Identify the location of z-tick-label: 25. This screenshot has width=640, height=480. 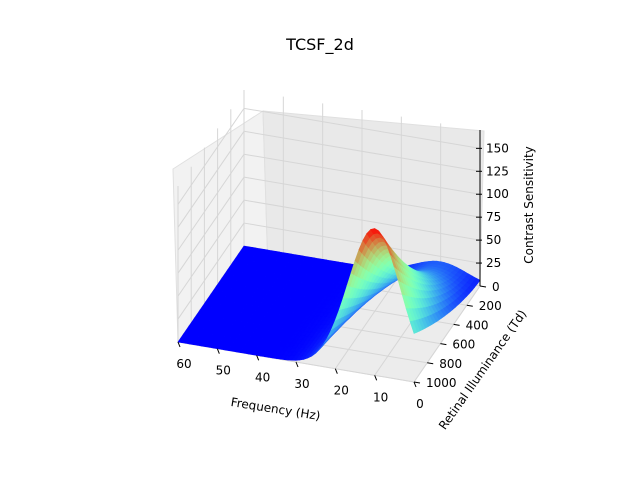
(493, 263).